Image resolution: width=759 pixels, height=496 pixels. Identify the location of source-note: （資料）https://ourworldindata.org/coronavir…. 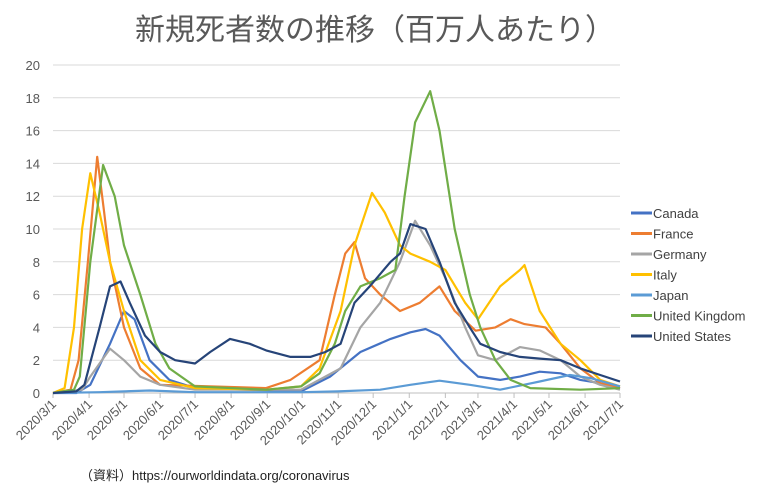
(215, 475).